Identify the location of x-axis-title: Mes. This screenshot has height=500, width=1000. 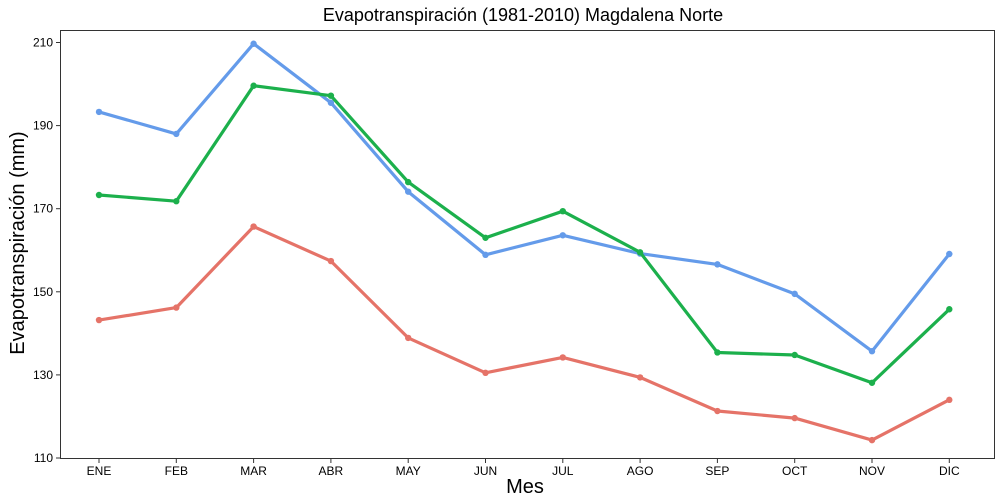
(525, 487).